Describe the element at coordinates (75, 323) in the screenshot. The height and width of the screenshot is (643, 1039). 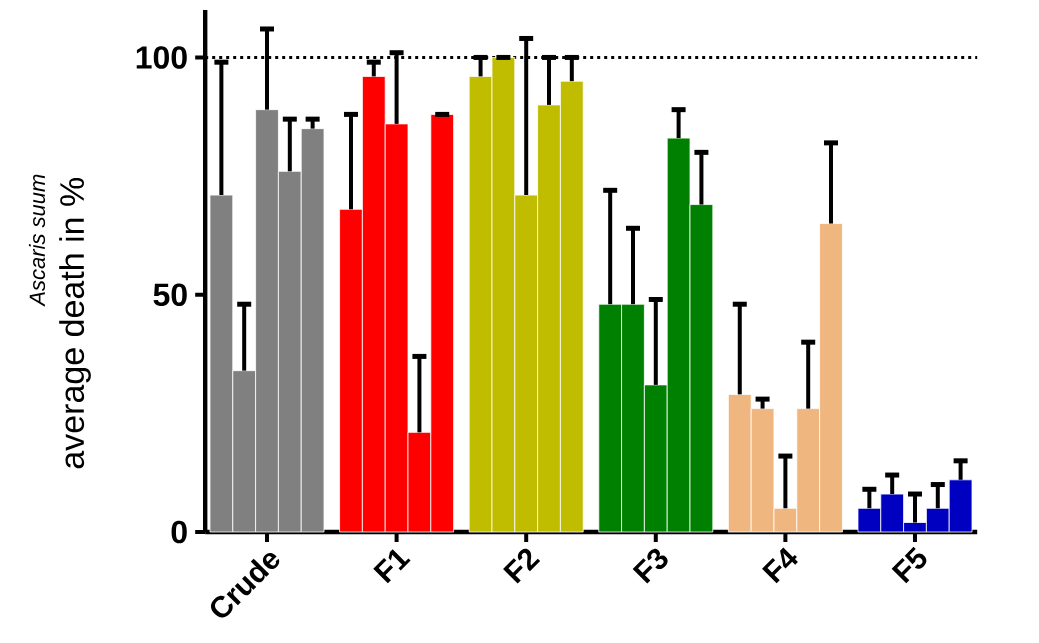
I see `y-axis-title: average death in %` at that location.